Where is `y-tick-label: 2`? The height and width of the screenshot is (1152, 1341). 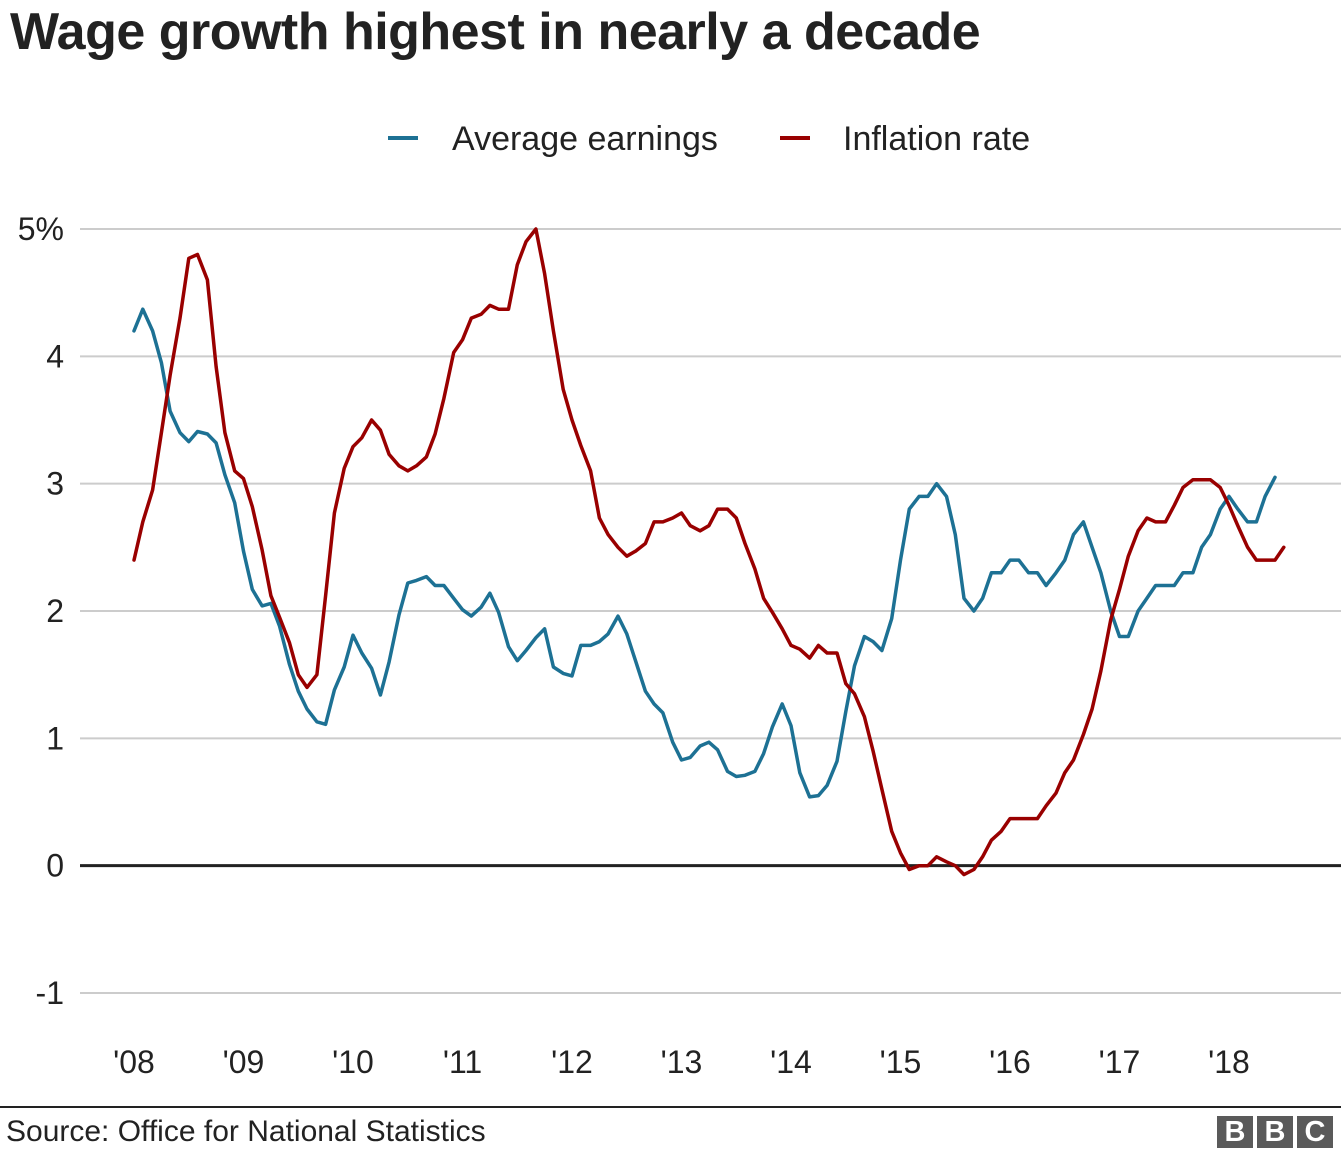 y-tick-label: 2 is located at coordinates (55, 611).